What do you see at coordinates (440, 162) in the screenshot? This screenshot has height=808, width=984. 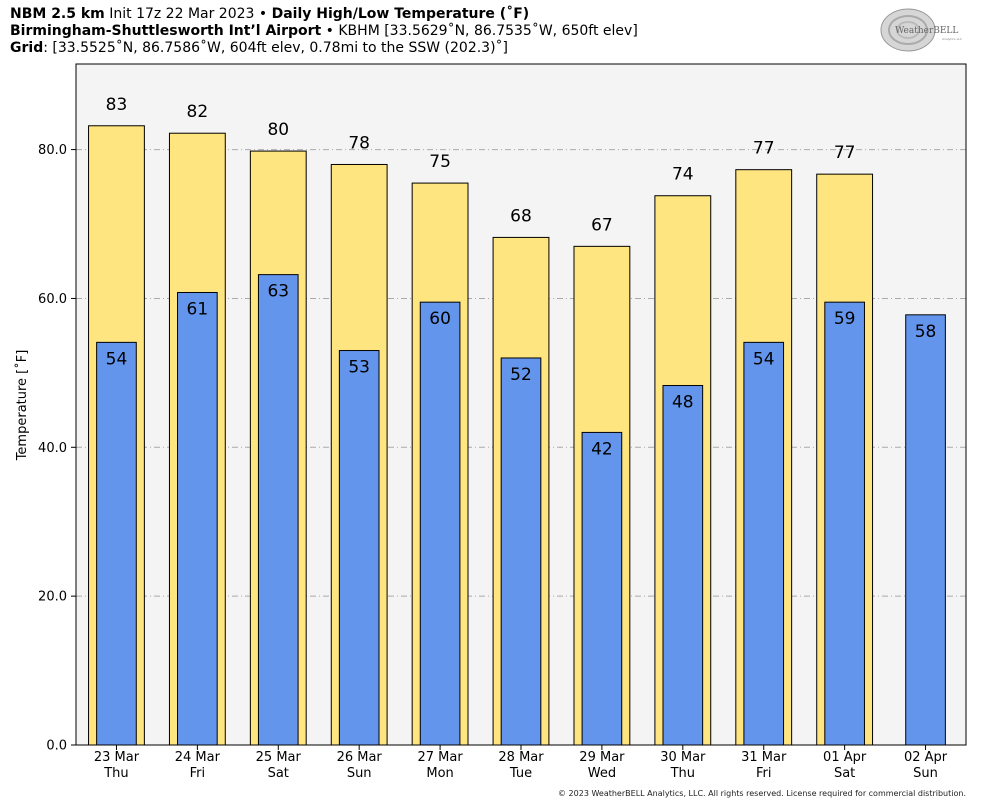 I see `high-value-label: 75` at bounding box center [440, 162].